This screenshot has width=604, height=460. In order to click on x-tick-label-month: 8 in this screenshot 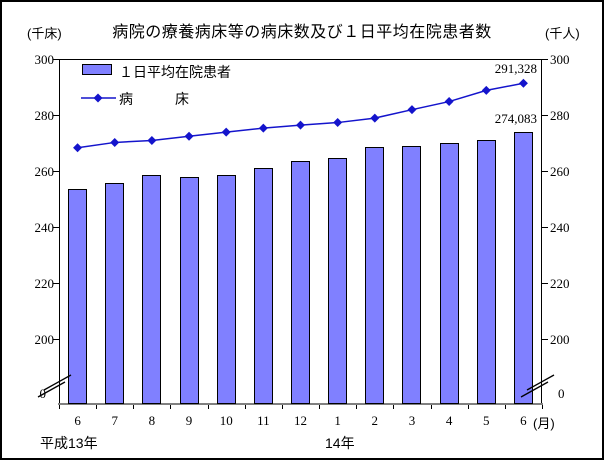, I will do `click(152, 420)`.